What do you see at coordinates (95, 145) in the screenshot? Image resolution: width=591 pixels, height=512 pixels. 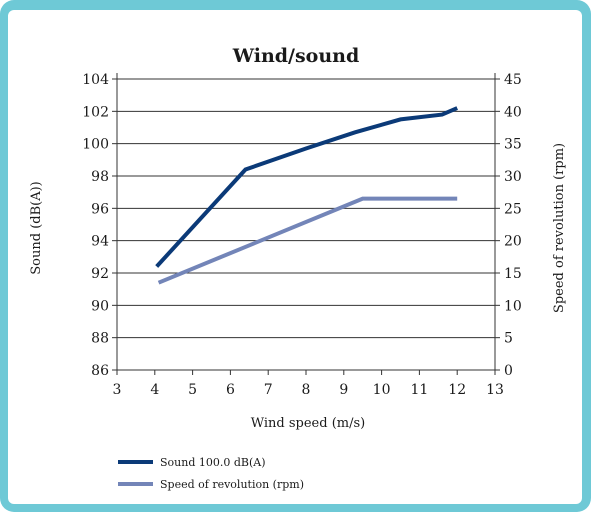 I see `y-tick-label: 100` at bounding box center [95, 145].